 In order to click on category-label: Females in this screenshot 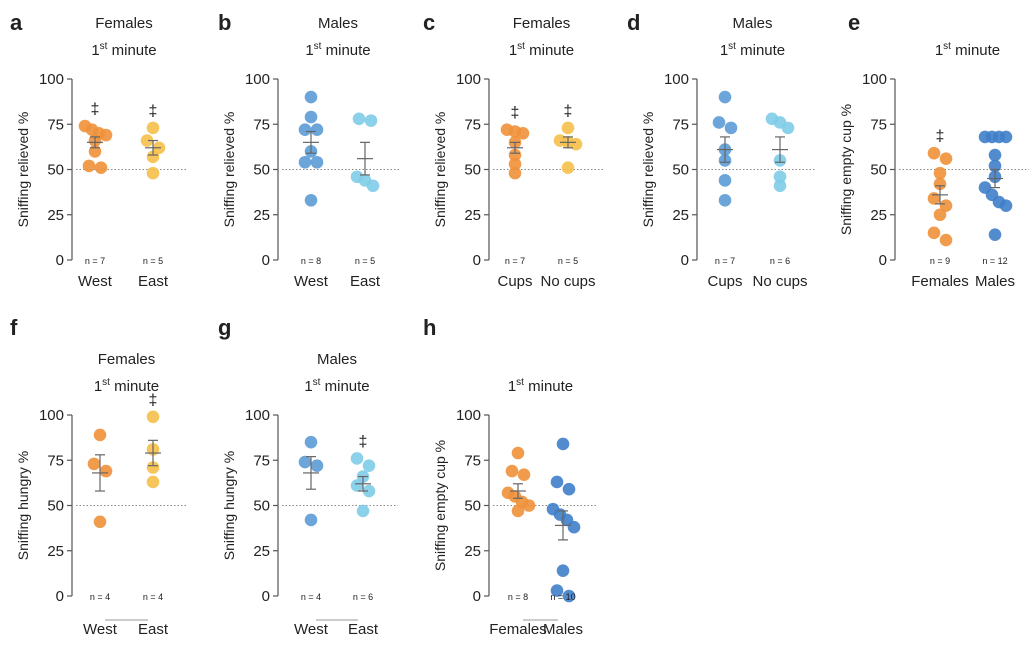, I will do `click(940, 281)`.